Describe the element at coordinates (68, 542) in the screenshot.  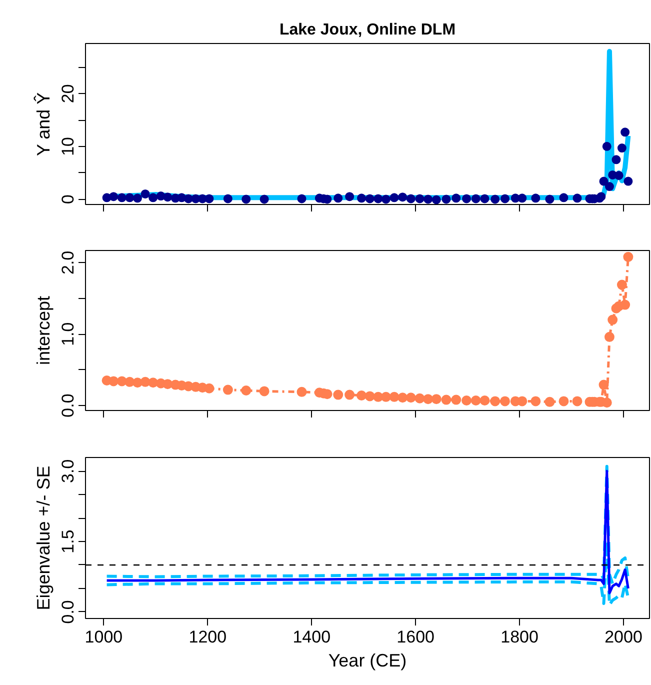
I see `y-tick-label: 1.5` at that location.